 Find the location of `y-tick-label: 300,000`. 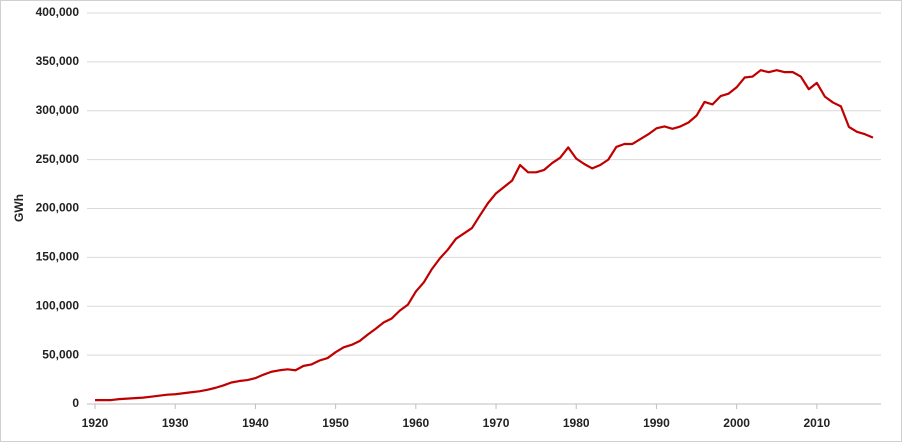

y-tick-label: 300,000 is located at coordinates (58, 110).